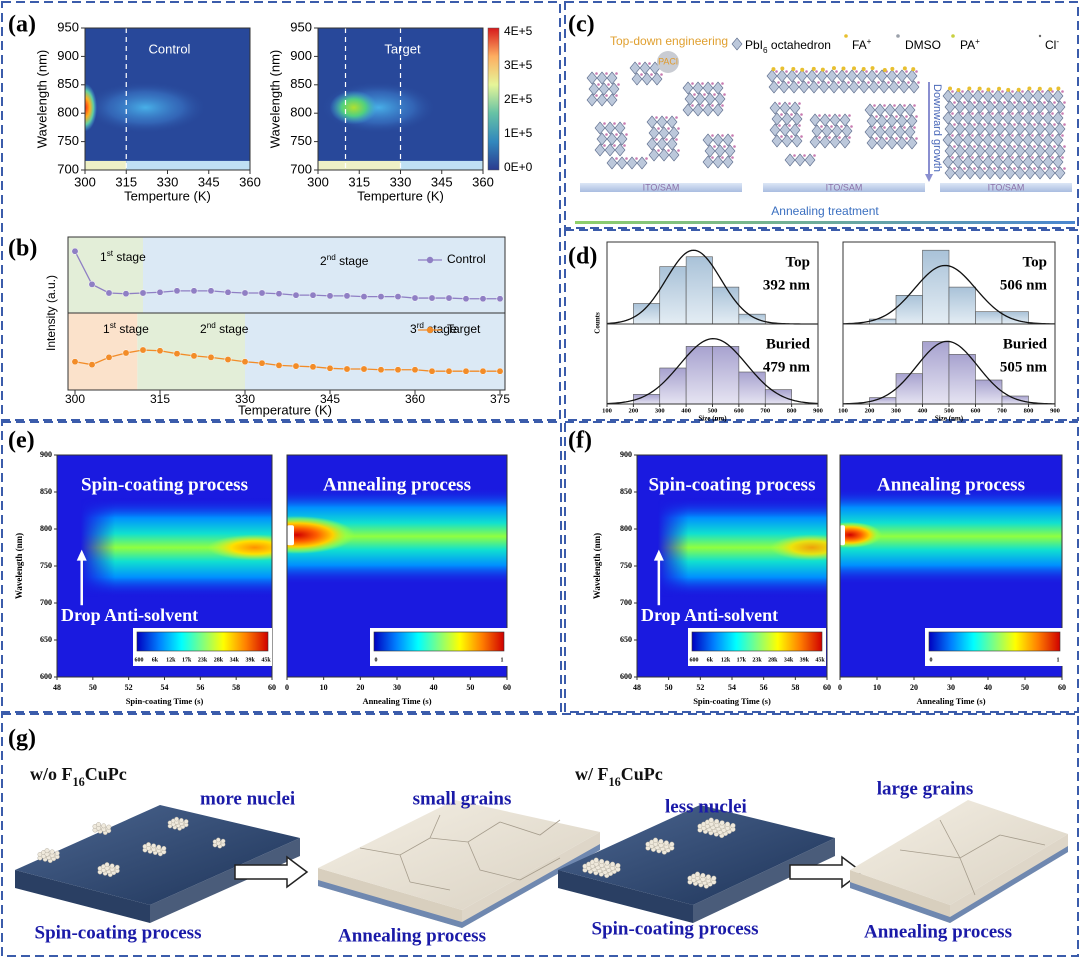  I want to click on map-title: Control, so click(170, 48).